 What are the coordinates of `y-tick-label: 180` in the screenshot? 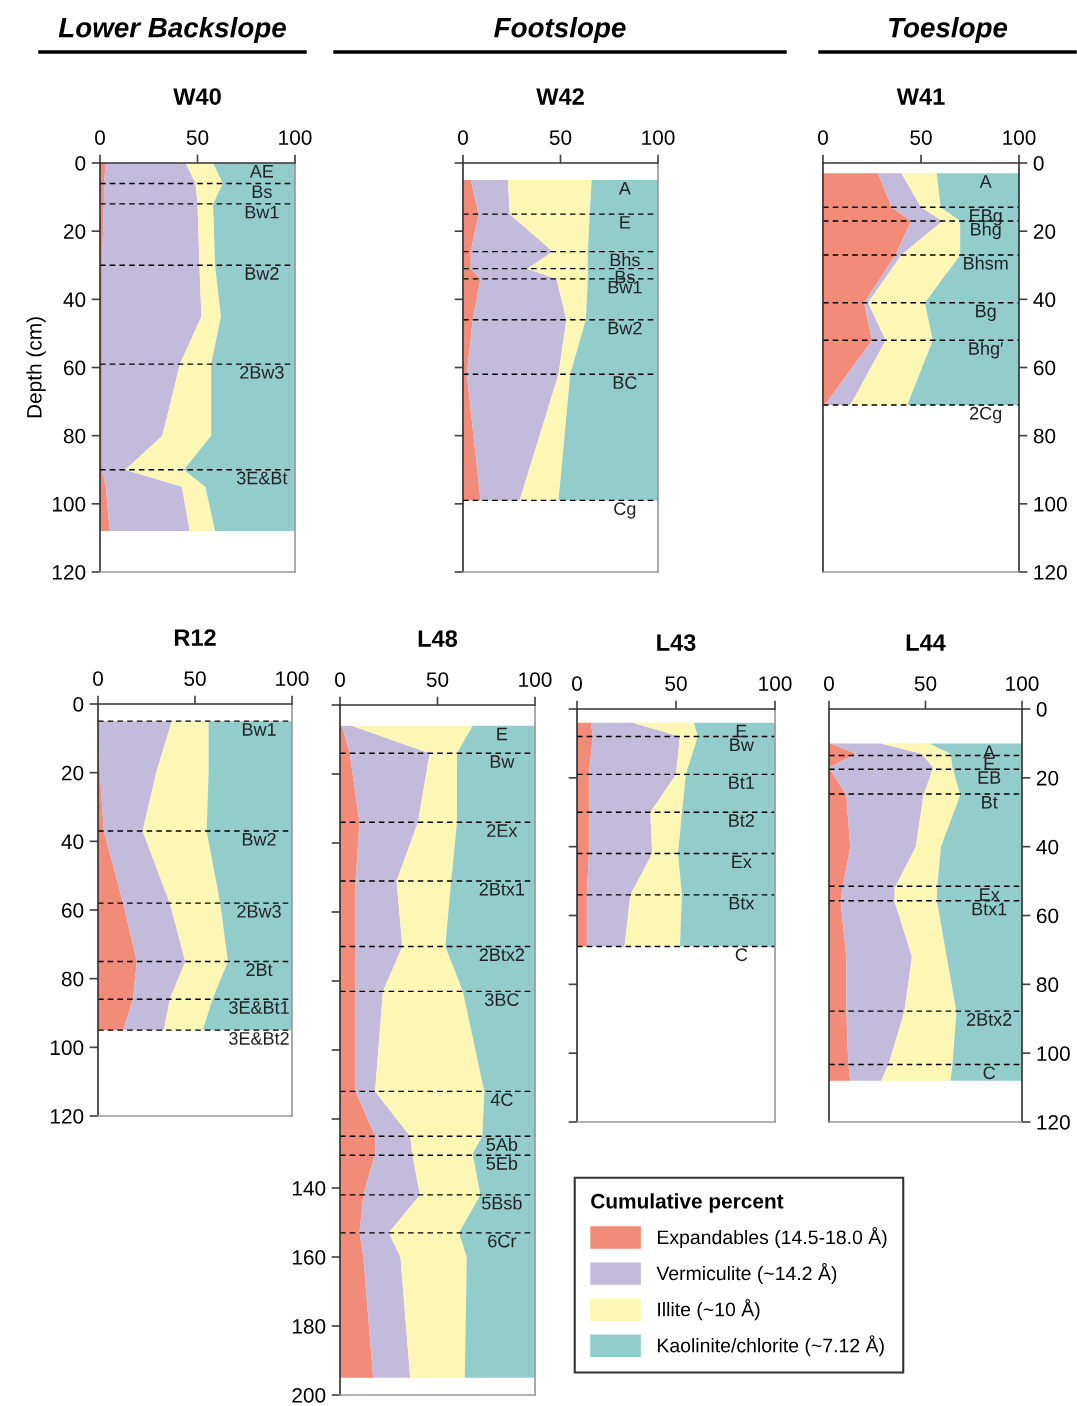 It's located at (309, 1326).